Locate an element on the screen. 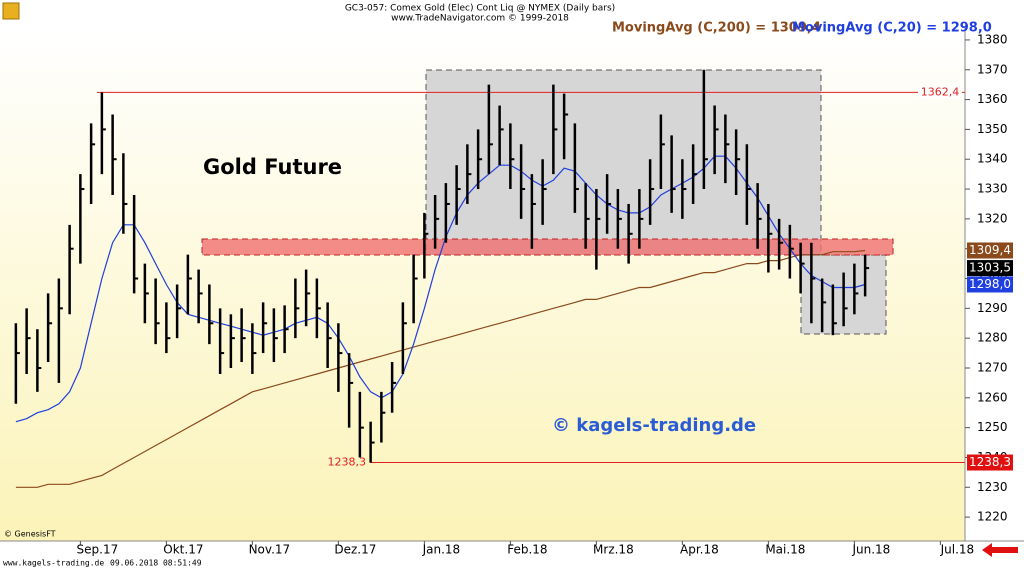  y-tick-label: 1270 is located at coordinates (992, 367).